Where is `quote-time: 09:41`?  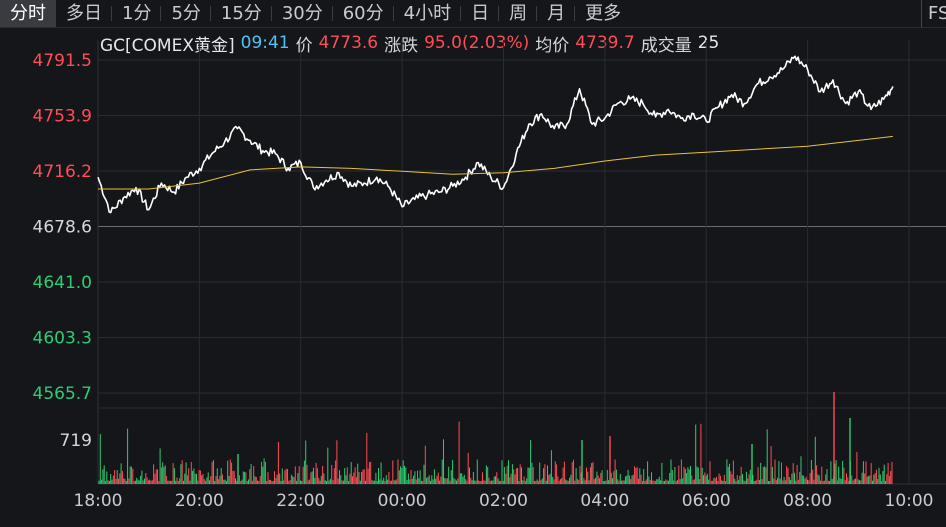
quote-time: 09:41 is located at coordinates (265, 43).